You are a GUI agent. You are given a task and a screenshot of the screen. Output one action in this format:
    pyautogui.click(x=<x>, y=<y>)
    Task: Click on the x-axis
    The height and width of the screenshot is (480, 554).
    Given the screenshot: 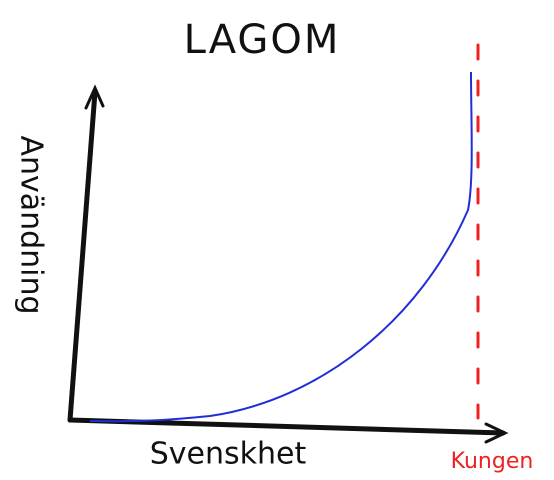 What is the action you would take?
    pyautogui.click(x=286, y=426)
    